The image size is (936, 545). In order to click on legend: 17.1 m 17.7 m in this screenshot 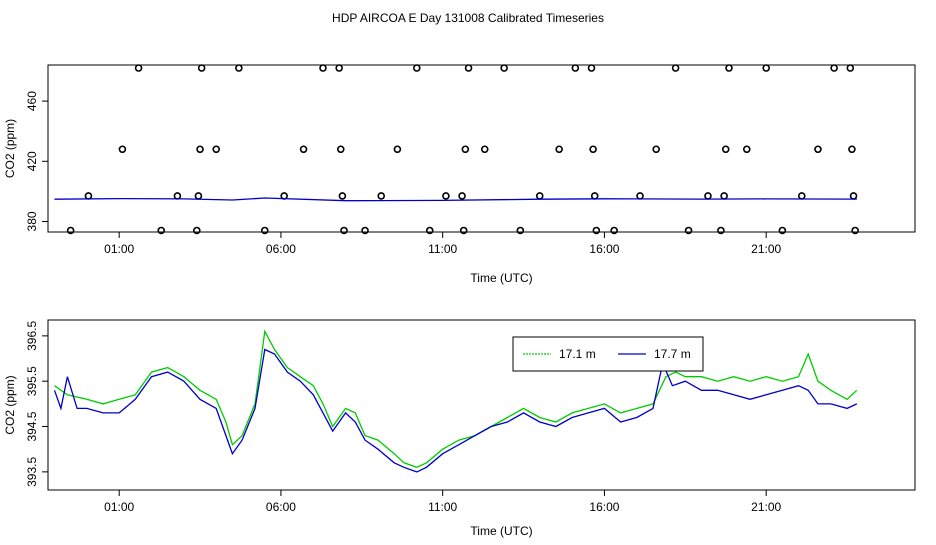, I will do `click(608, 354)`.